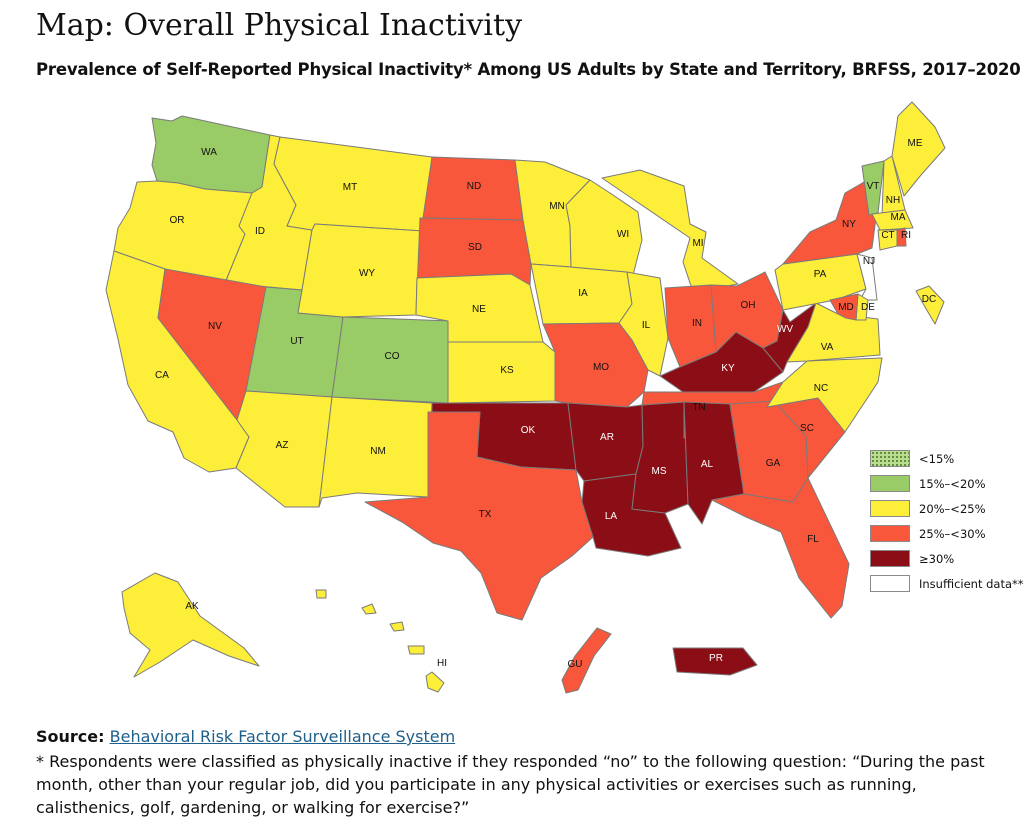  I want to click on legend-item-insufficient: Insufficient data**, so click(950, 585).